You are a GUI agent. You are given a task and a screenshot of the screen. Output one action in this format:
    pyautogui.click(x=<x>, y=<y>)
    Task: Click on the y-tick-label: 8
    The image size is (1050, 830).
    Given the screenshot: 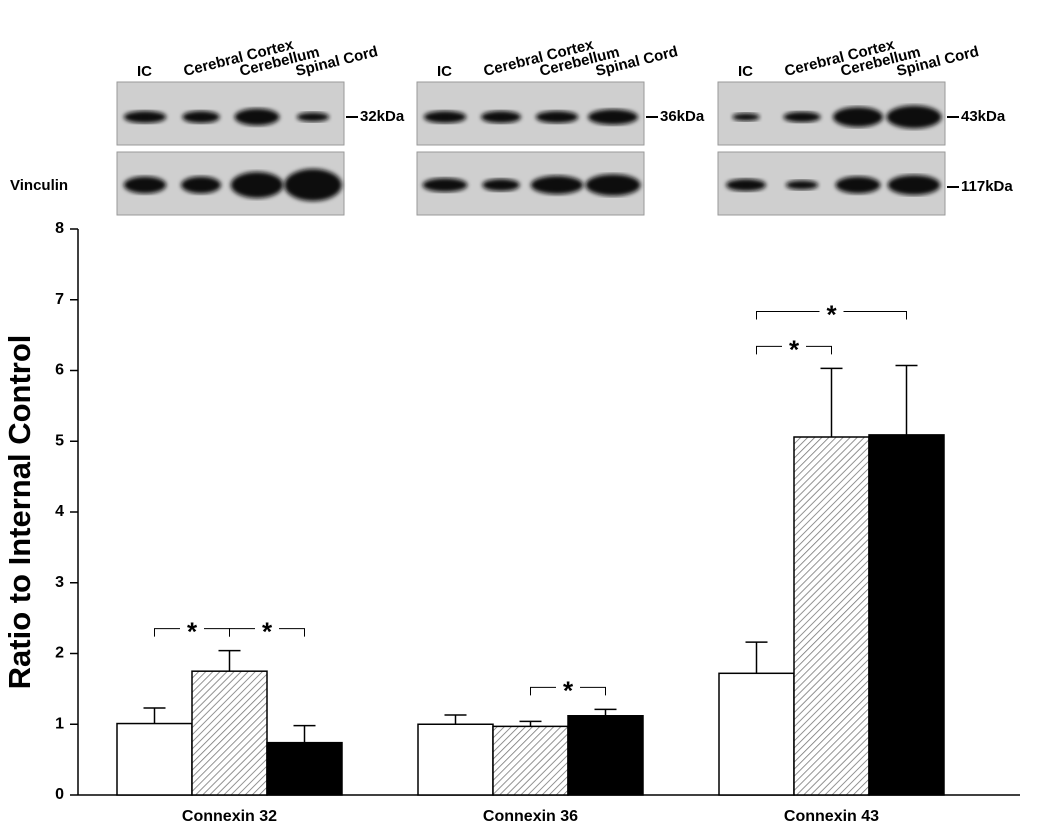 What is the action you would take?
    pyautogui.click(x=59, y=228)
    